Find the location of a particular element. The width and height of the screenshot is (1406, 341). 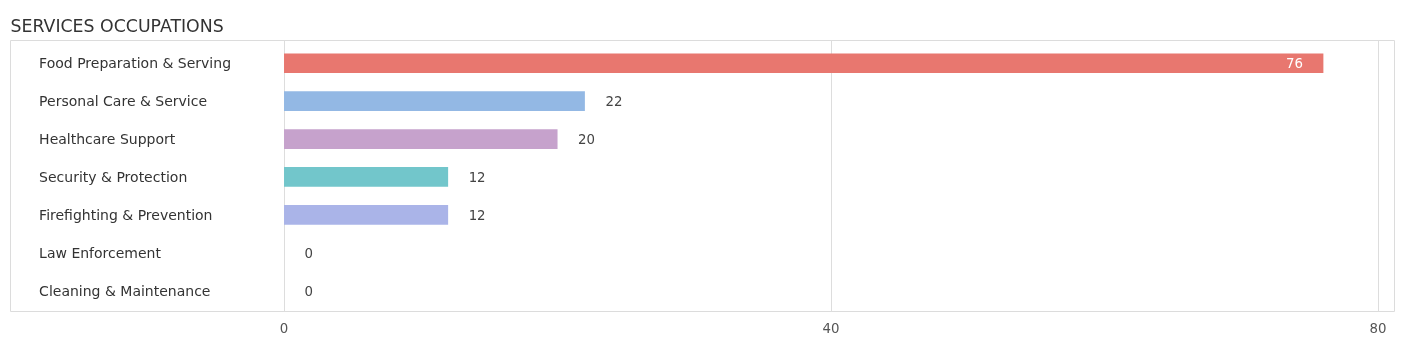

data-label: 76 is located at coordinates (1294, 64).